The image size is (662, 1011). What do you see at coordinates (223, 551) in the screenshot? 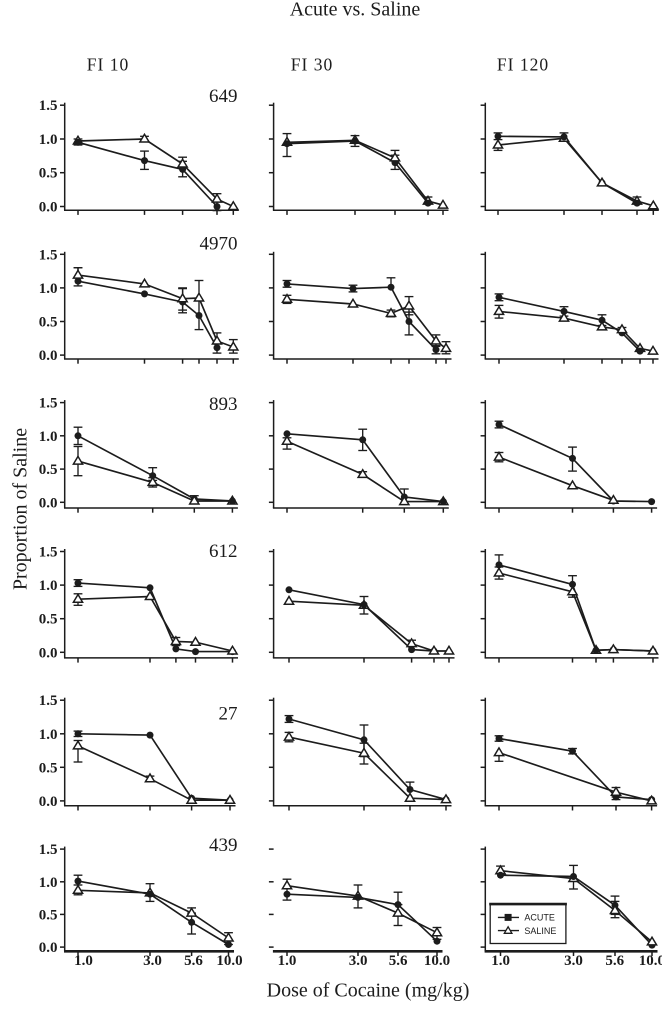
I see `svg-text: 612` at bounding box center [223, 551].